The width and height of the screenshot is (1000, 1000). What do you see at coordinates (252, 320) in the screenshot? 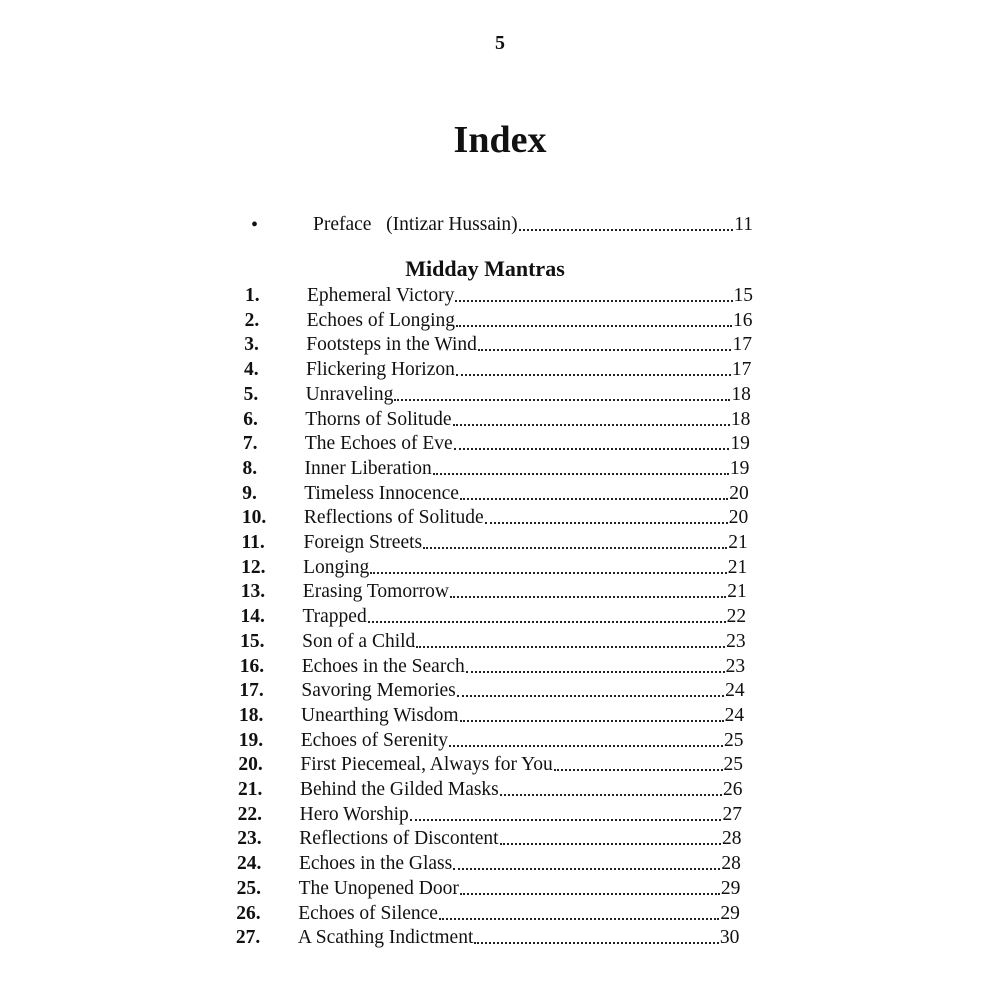
I see `entry-number: 2.` at bounding box center [252, 320].